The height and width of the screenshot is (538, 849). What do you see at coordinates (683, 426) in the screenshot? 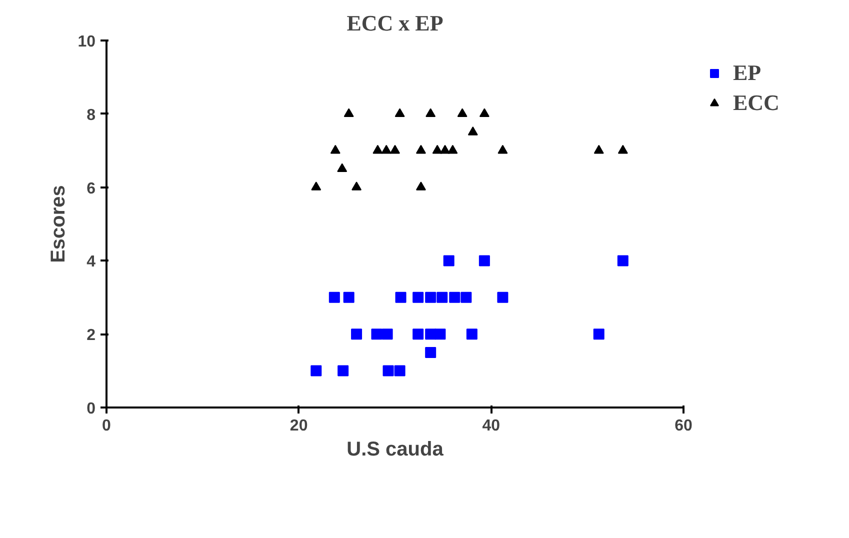
I see `x-tick-label: 60` at bounding box center [683, 426].